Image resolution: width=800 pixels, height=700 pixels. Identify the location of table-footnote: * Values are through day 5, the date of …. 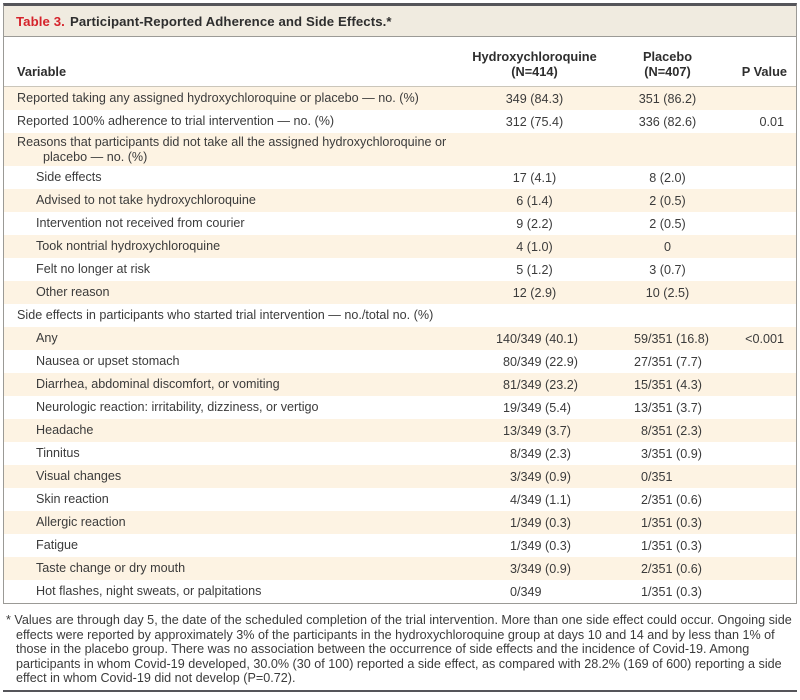
(399, 649).